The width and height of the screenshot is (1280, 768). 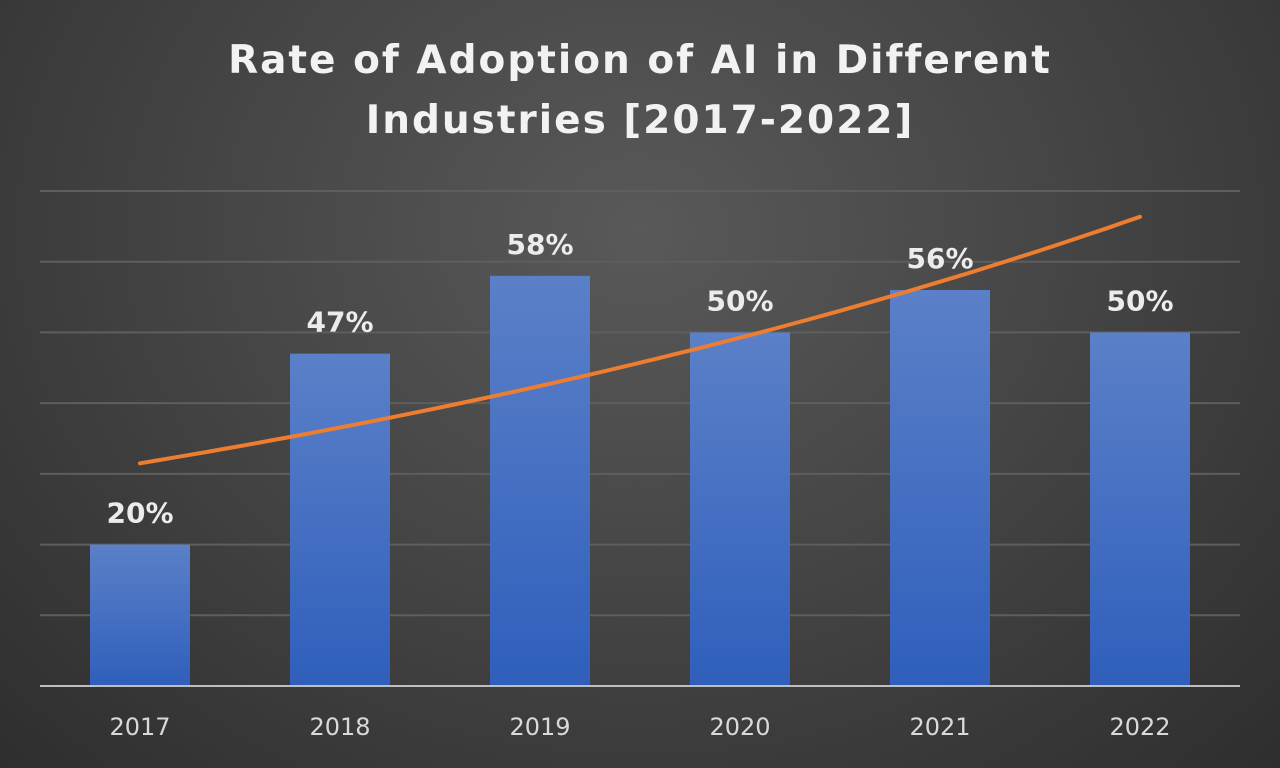 I want to click on bar-2020, so click(x=740, y=509).